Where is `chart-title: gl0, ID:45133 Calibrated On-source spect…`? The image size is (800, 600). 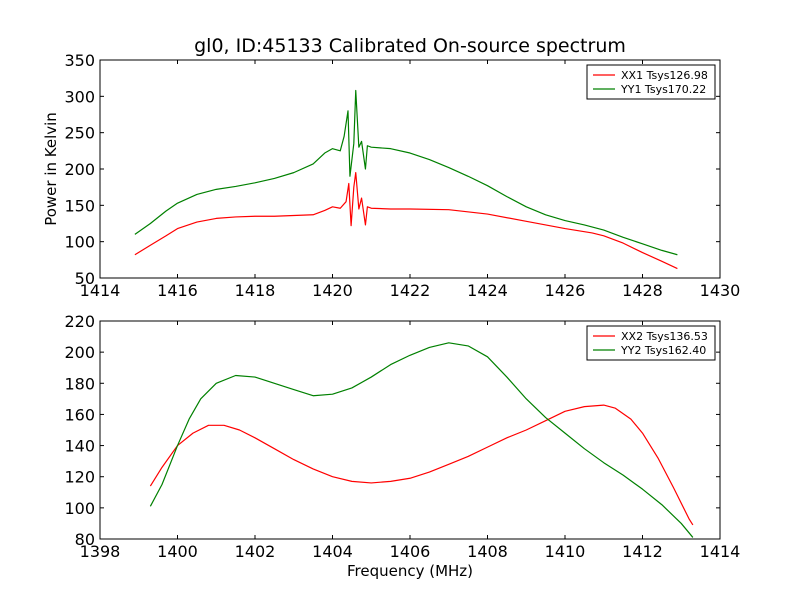 chart-title: gl0, ID:45133 Calibrated On-source spect… is located at coordinates (410, 46).